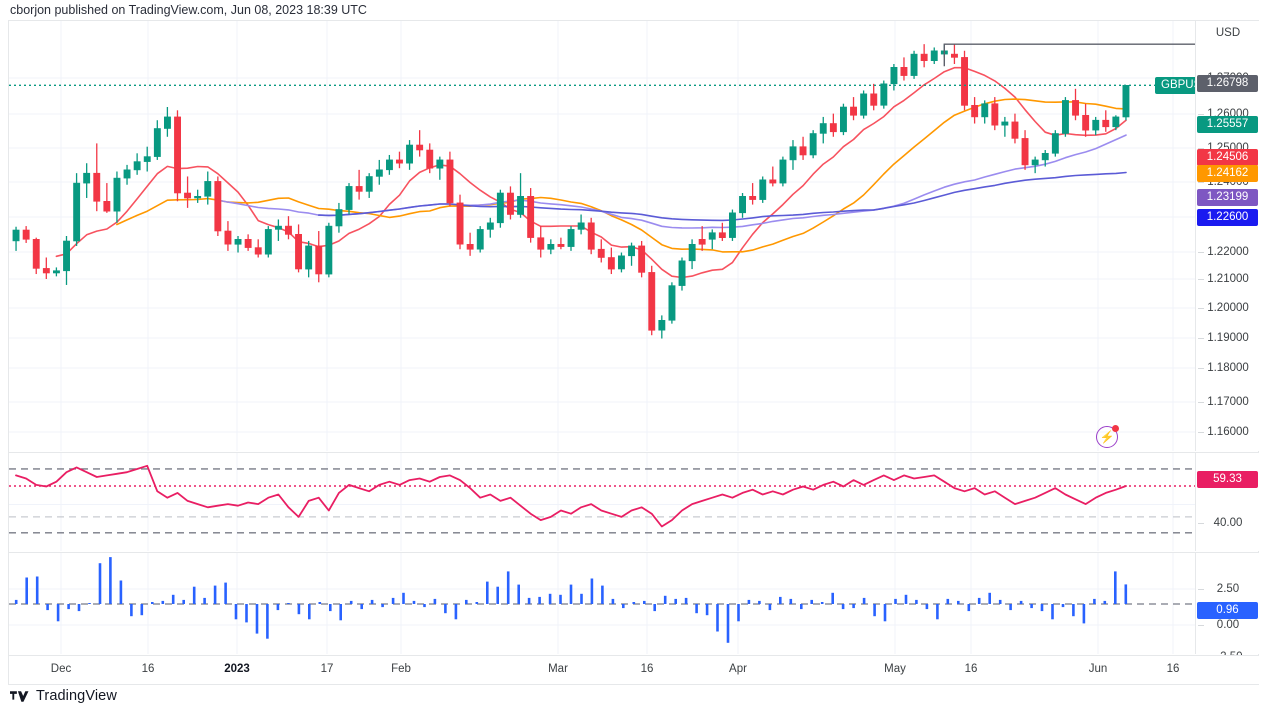  Describe the element at coordinates (1228, 625) in the screenshot. I see `axis-tick-label: 0.00` at that location.